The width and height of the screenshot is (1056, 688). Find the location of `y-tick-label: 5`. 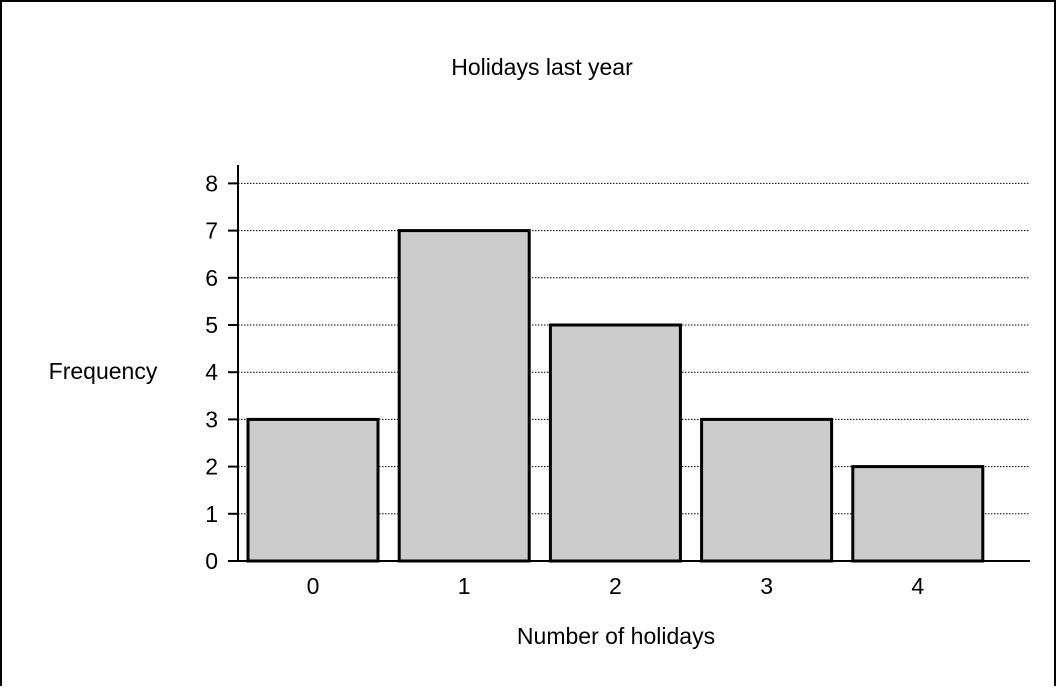

y-tick-label: 5 is located at coordinates (211, 325).